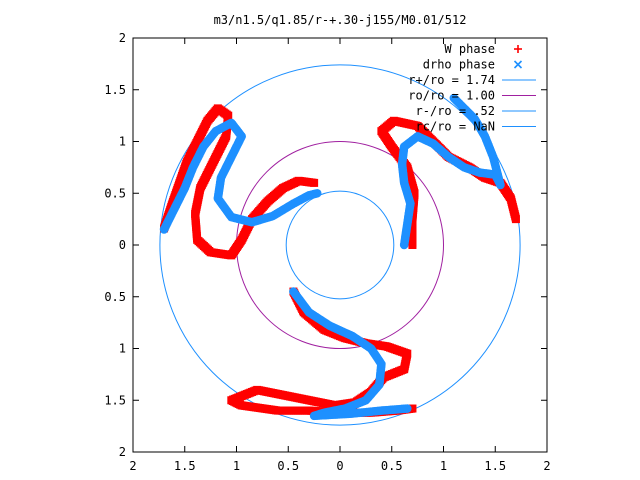  I want to click on legend-label: rc/ro = NaN, so click(455, 127).